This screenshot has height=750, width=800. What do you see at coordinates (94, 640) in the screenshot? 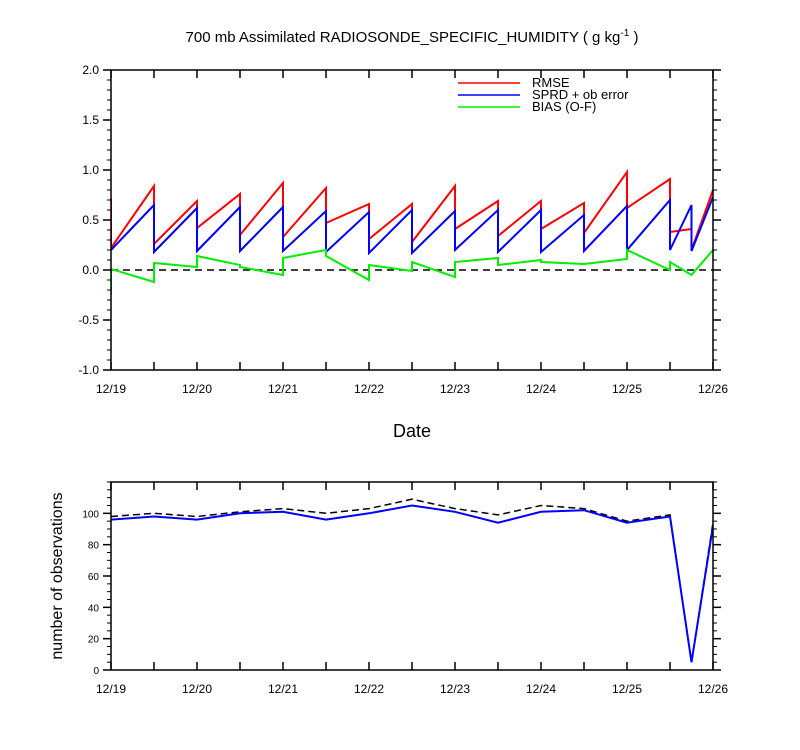
I see `y-tick-label: 20` at bounding box center [94, 640].